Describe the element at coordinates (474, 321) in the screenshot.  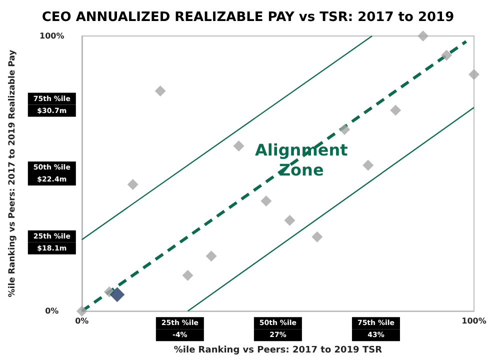
I see `x-tick-label: 100%` at that location.